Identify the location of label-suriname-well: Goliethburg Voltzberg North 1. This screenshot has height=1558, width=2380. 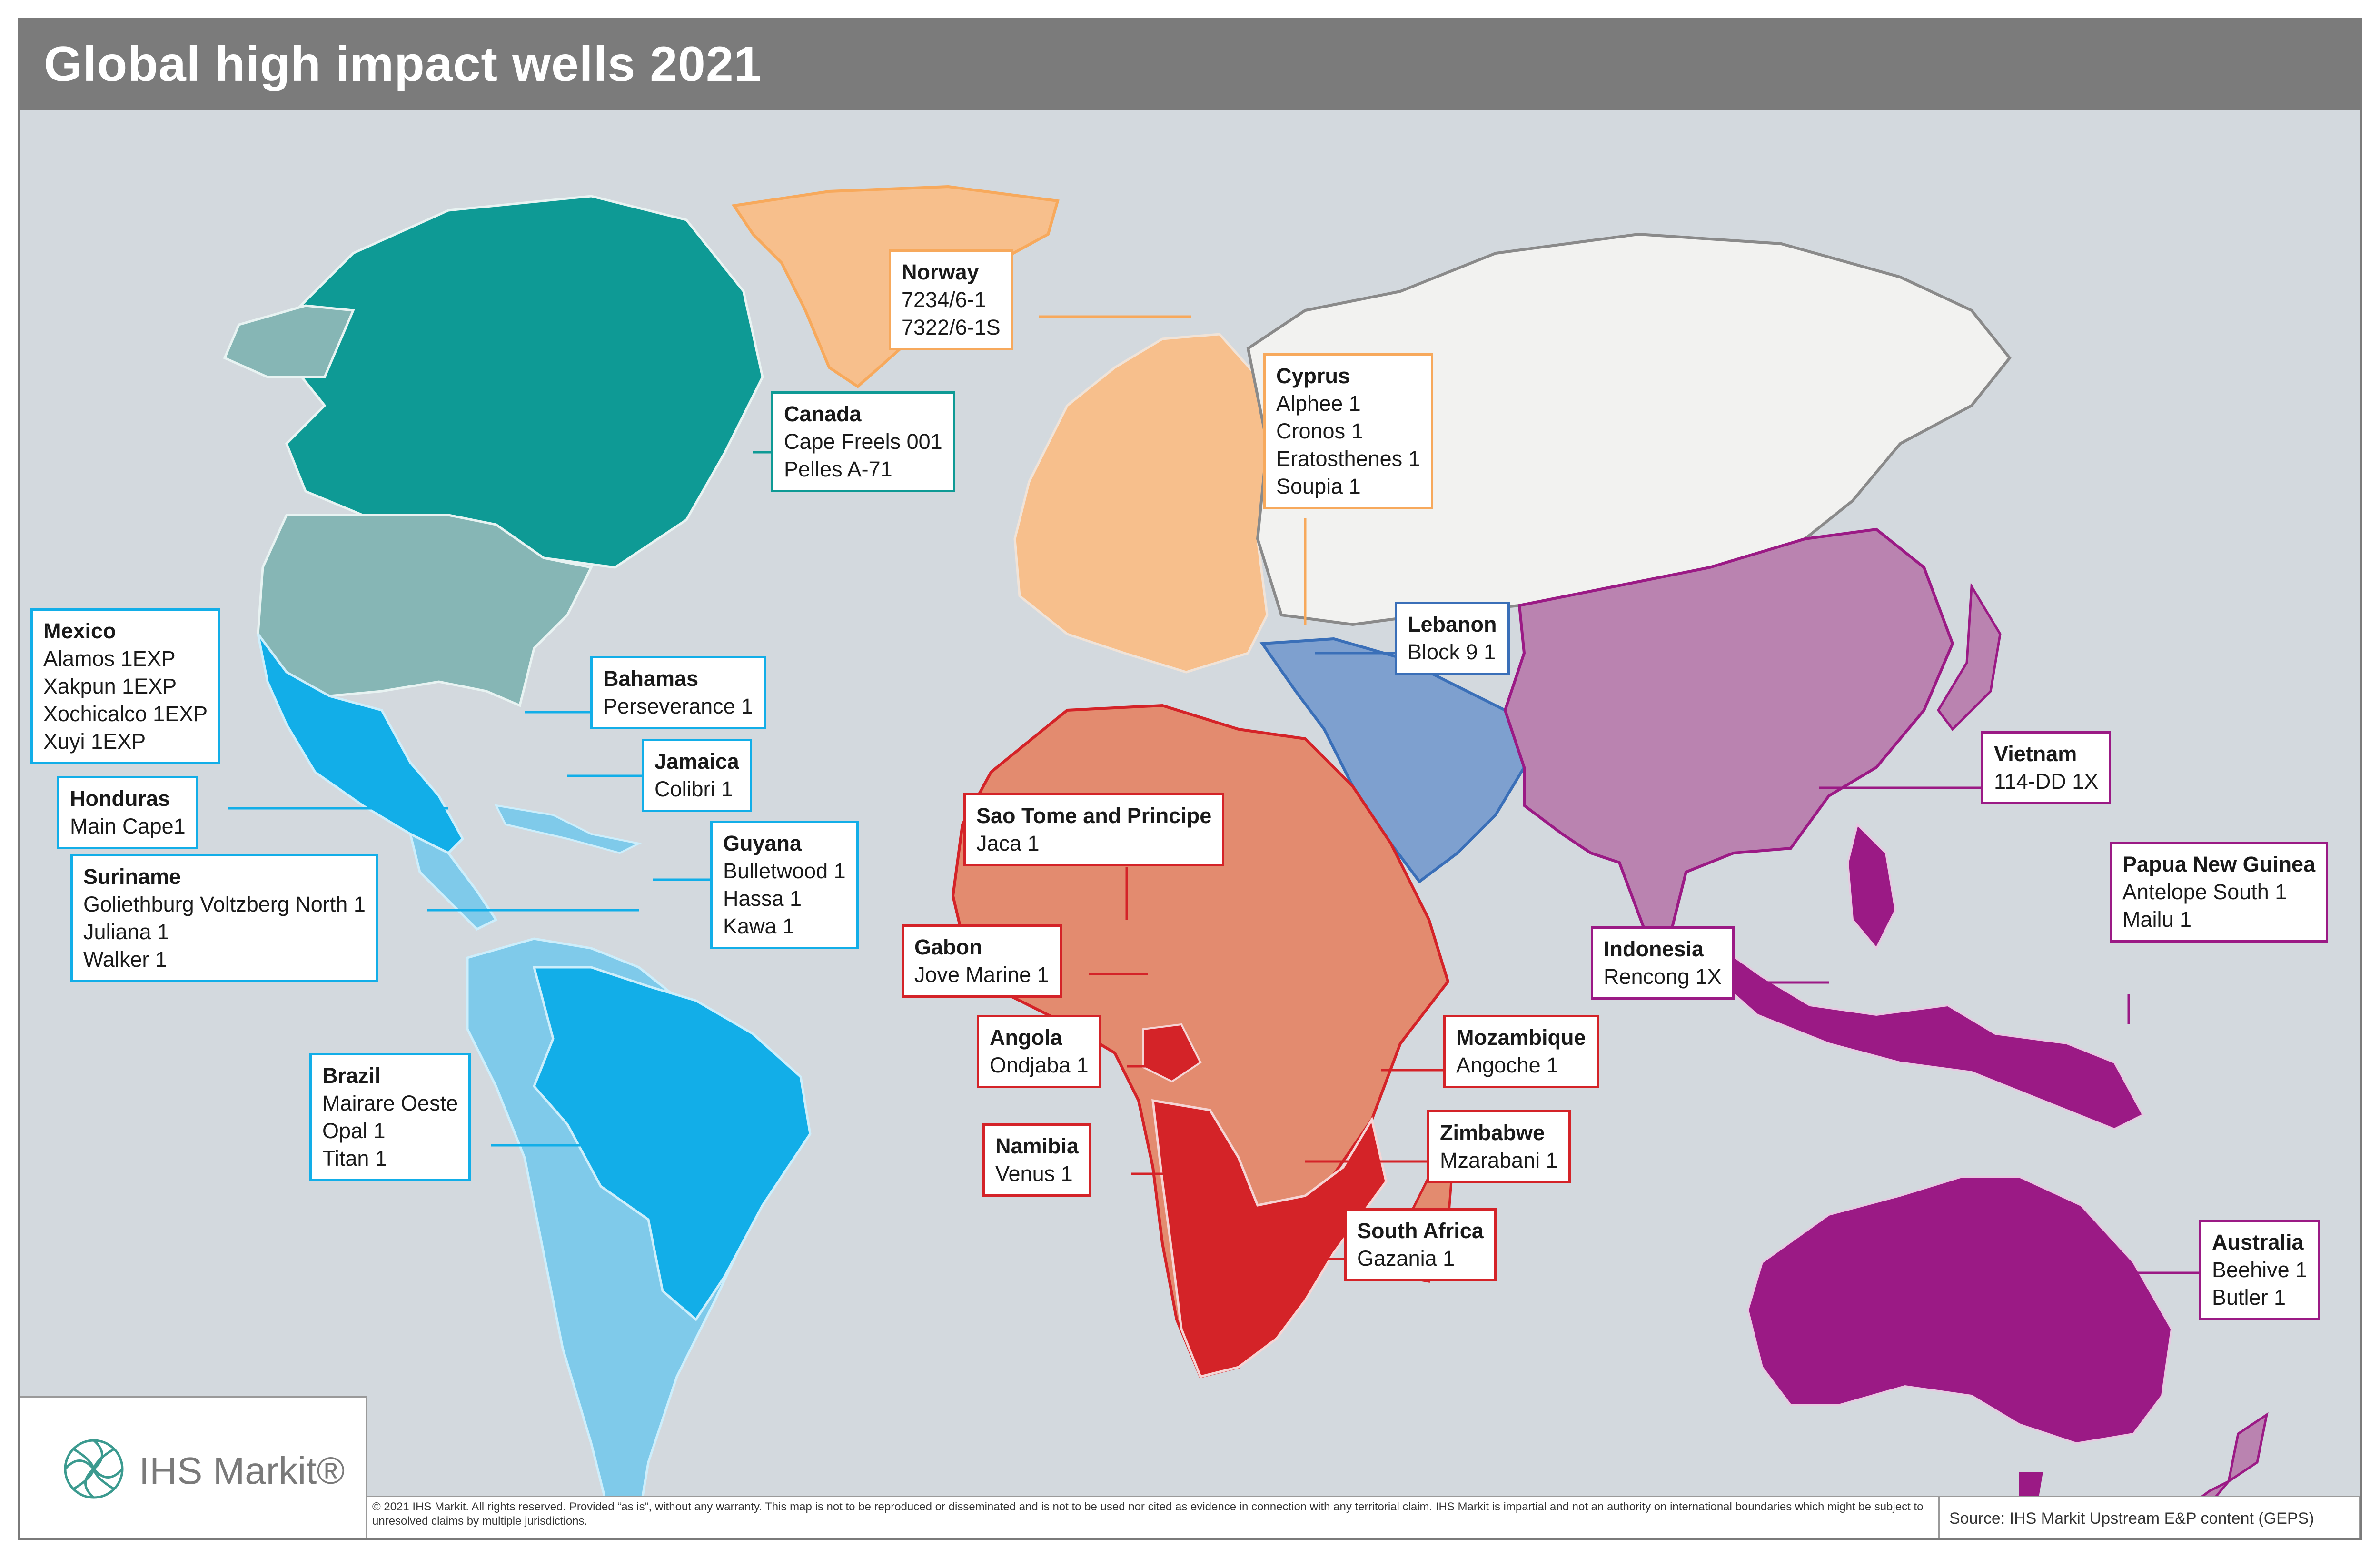
(224, 904).